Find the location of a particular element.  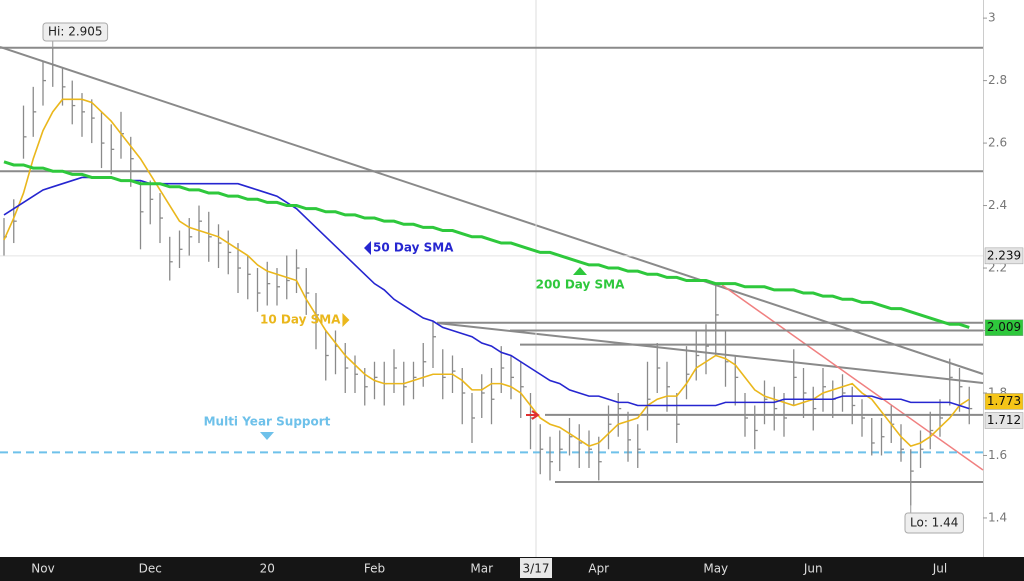

price-label: 2.239 is located at coordinates (1004, 255).